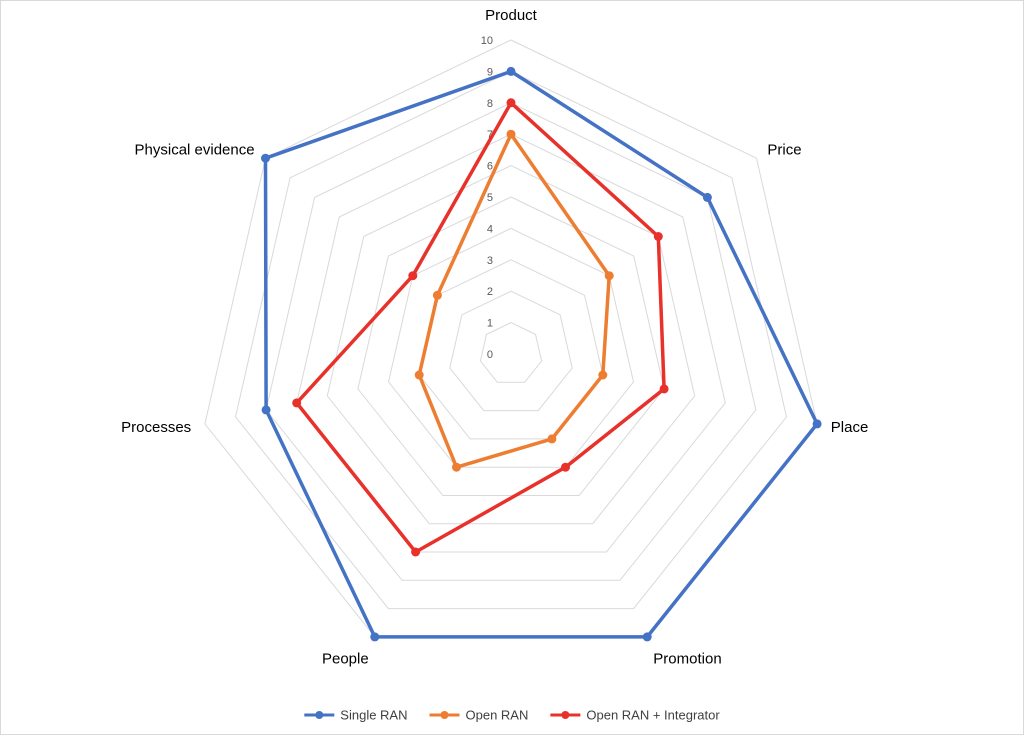 The height and width of the screenshot is (735, 1024). What do you see at coordinates (490, 292) in the screenshot?
I see `tick-label: 2` at bounding box center [490, 292].